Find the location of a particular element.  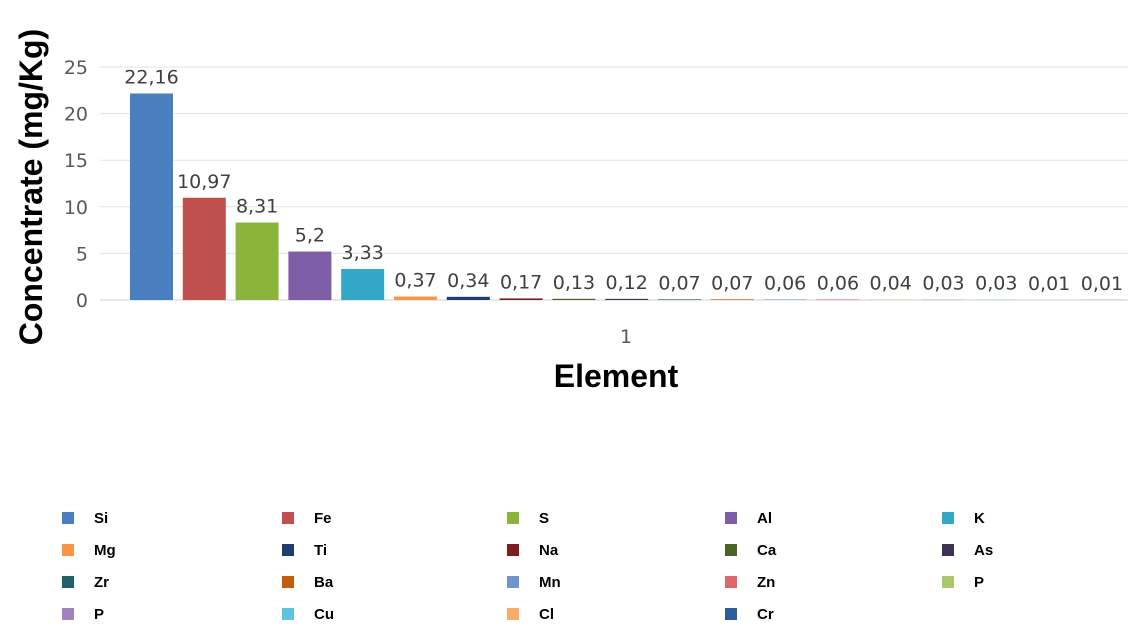

data-label: 0,12 is located at coordinates (627, 283).